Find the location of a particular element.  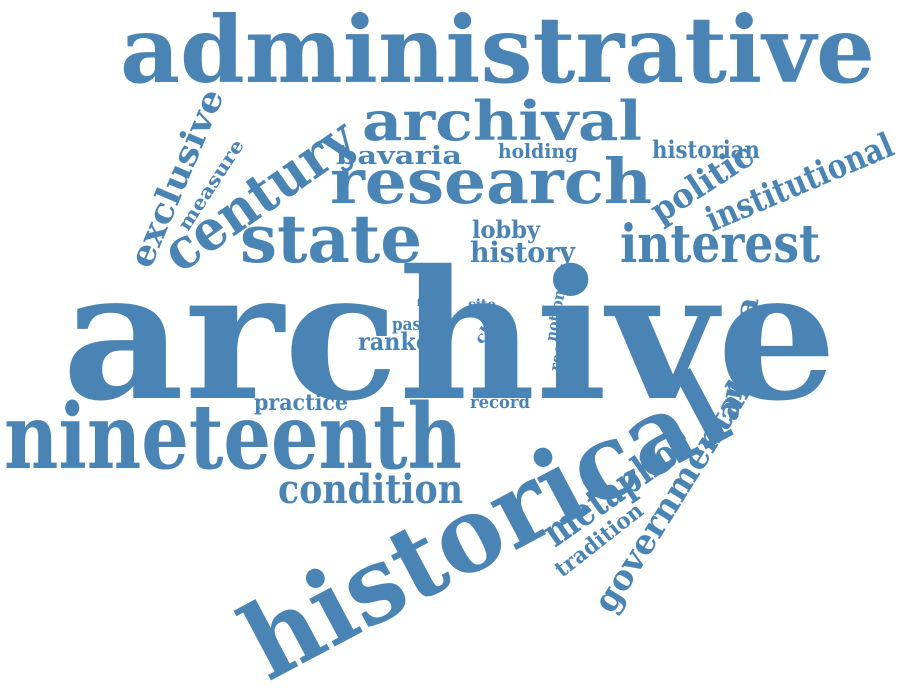

word-administrative: administrative is located at coordinates (497, 52).